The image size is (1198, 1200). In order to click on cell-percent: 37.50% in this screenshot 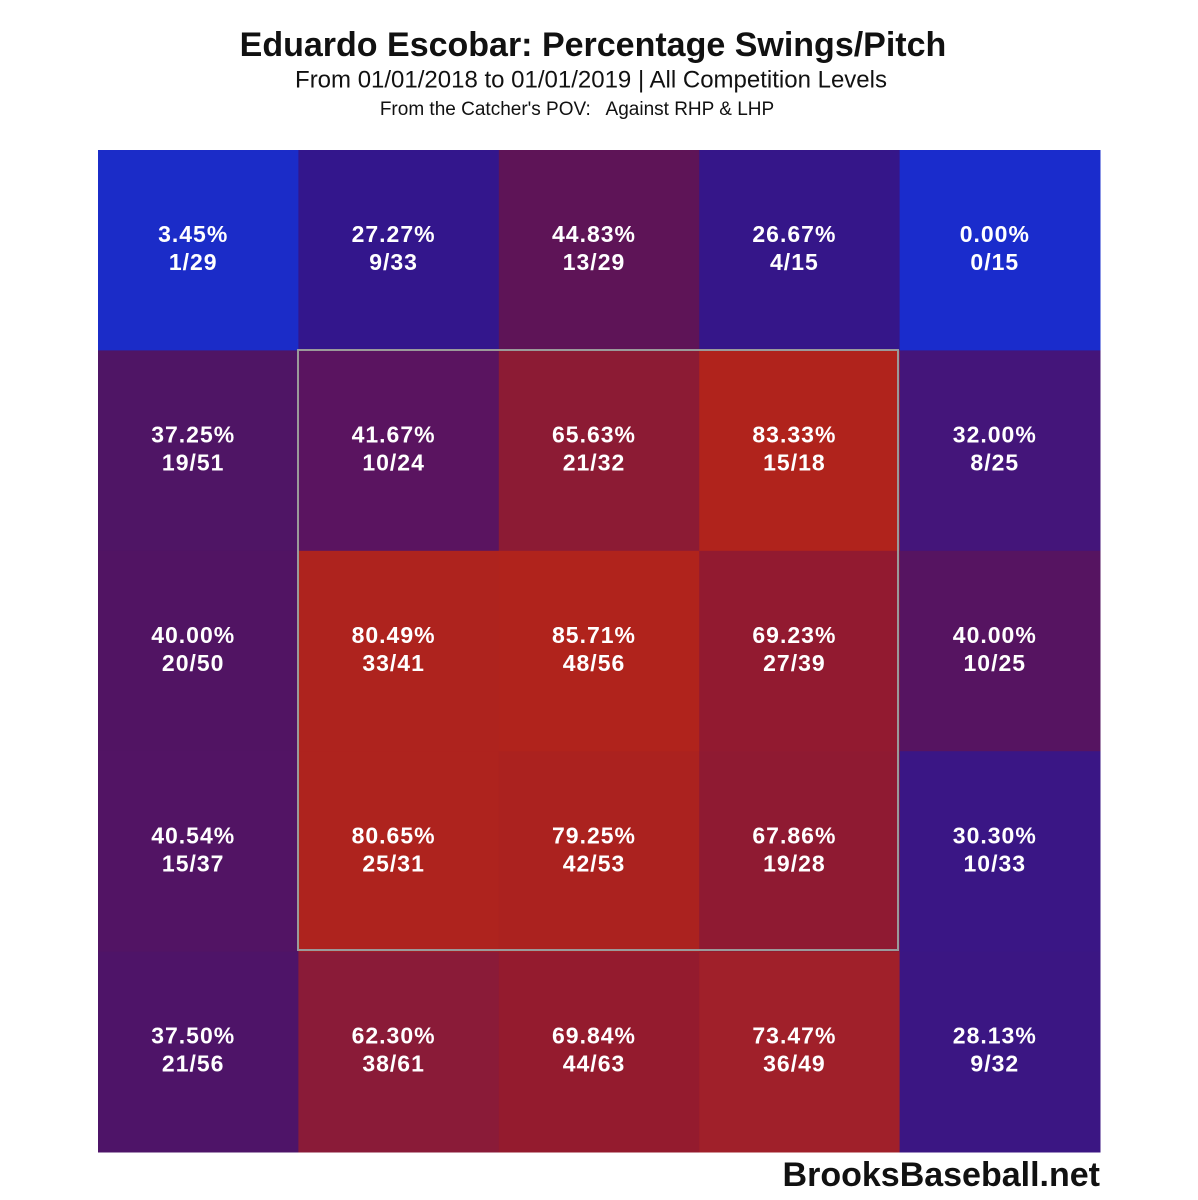, I will do `click(193, 1036)`.